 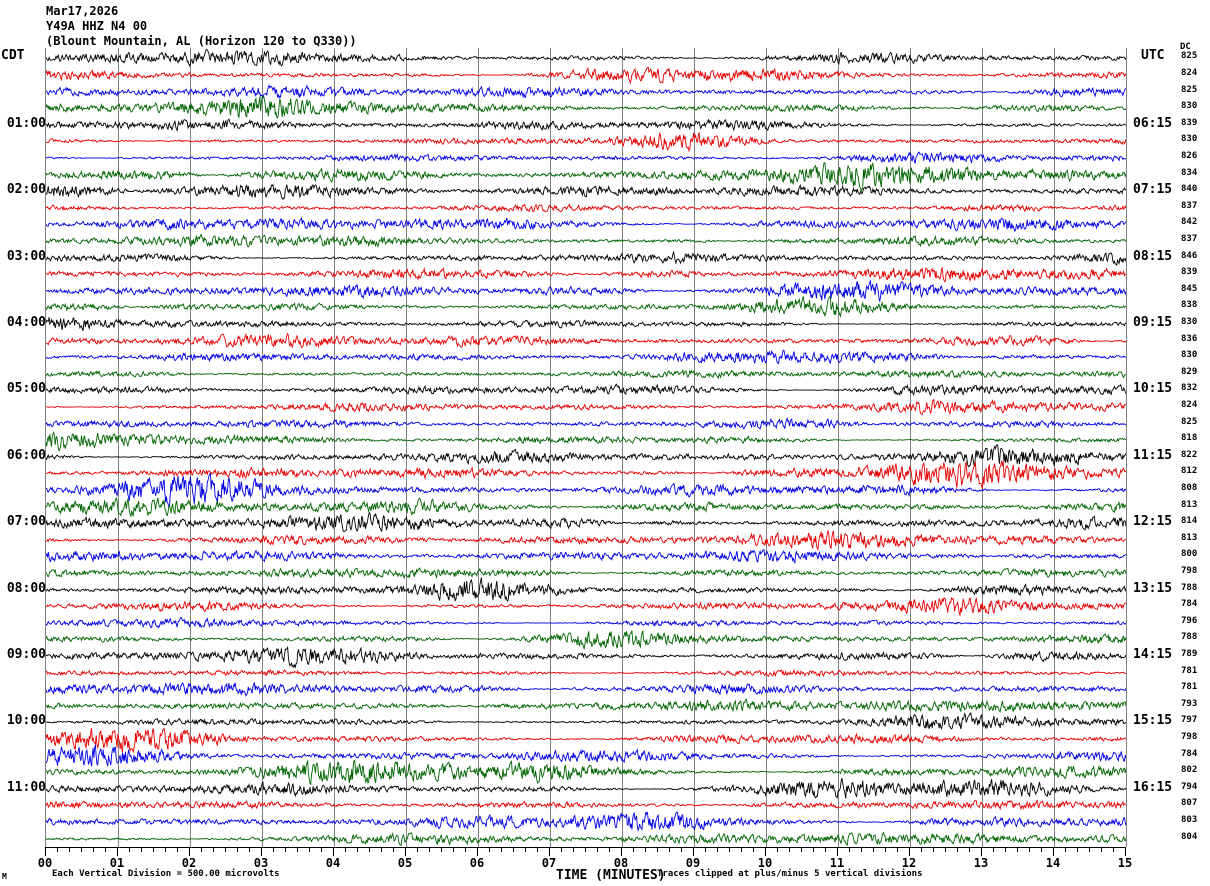 I want to click on dc-value-row-43: 802, so click(x=1189, y=770).